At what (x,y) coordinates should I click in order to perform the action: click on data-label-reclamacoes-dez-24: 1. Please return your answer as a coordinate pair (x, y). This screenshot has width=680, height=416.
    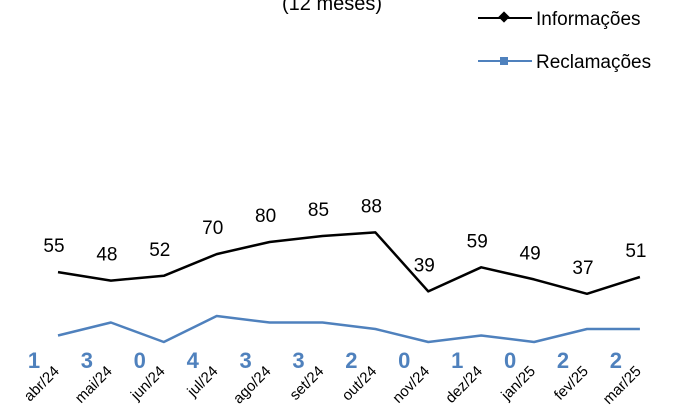
    Looking at the image, I should click on (457, 360).